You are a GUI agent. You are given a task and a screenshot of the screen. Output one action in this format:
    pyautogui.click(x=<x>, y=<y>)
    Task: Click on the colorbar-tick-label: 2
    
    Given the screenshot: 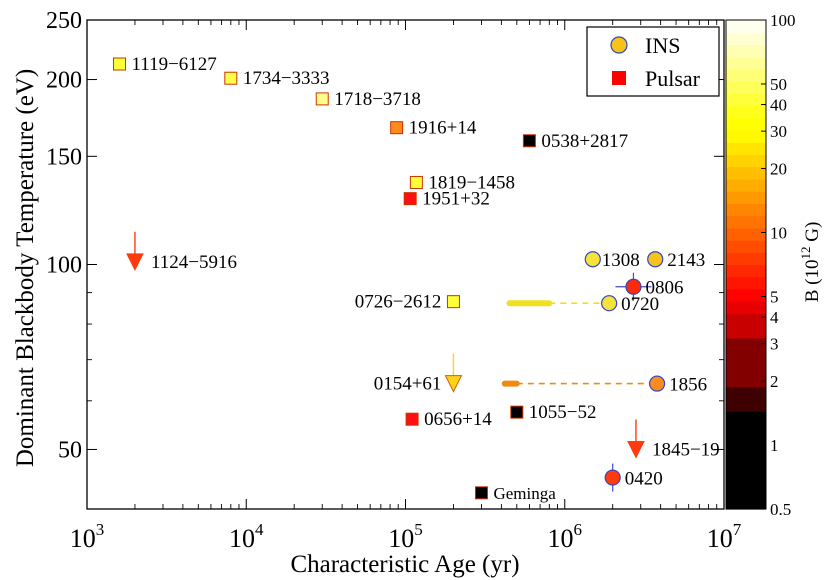 What is the action you would take?
    pyautogui.click(x=774, y=381)
    